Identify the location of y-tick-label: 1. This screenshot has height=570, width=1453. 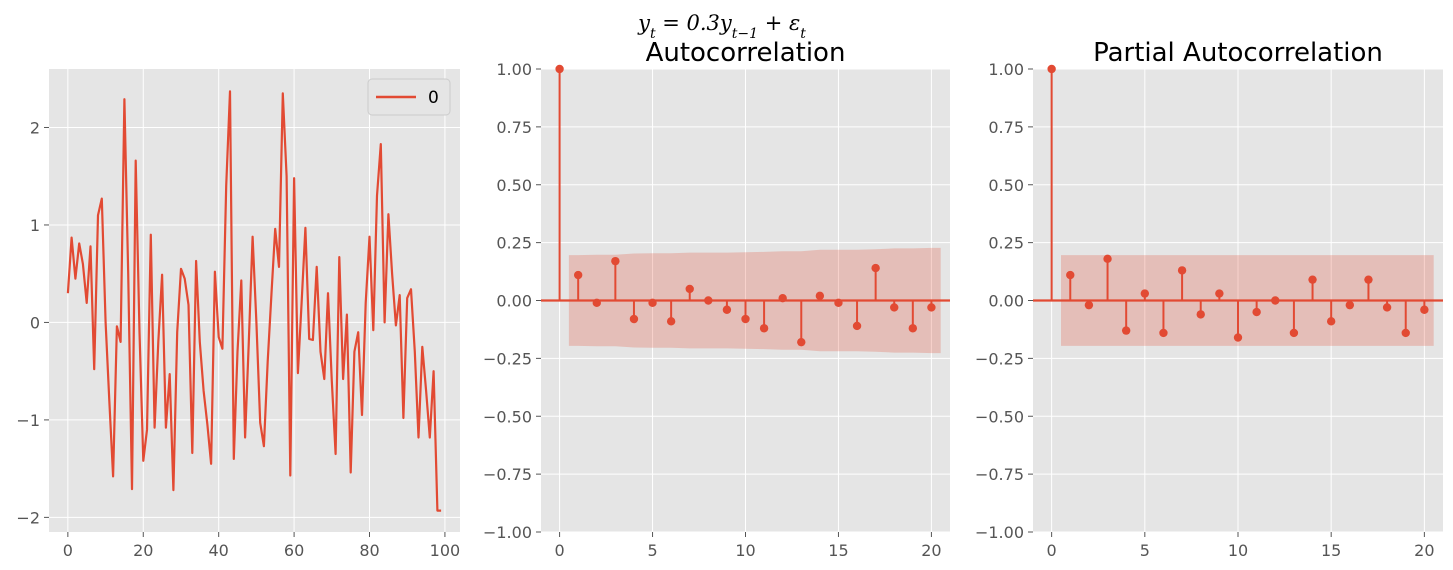
(35, 225).